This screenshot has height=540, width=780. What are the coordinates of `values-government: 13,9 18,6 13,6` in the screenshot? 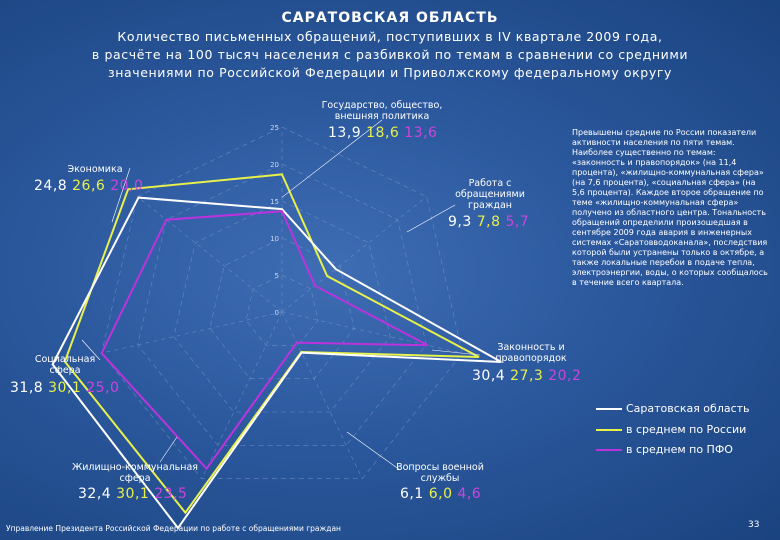 It's located at (382, 133).